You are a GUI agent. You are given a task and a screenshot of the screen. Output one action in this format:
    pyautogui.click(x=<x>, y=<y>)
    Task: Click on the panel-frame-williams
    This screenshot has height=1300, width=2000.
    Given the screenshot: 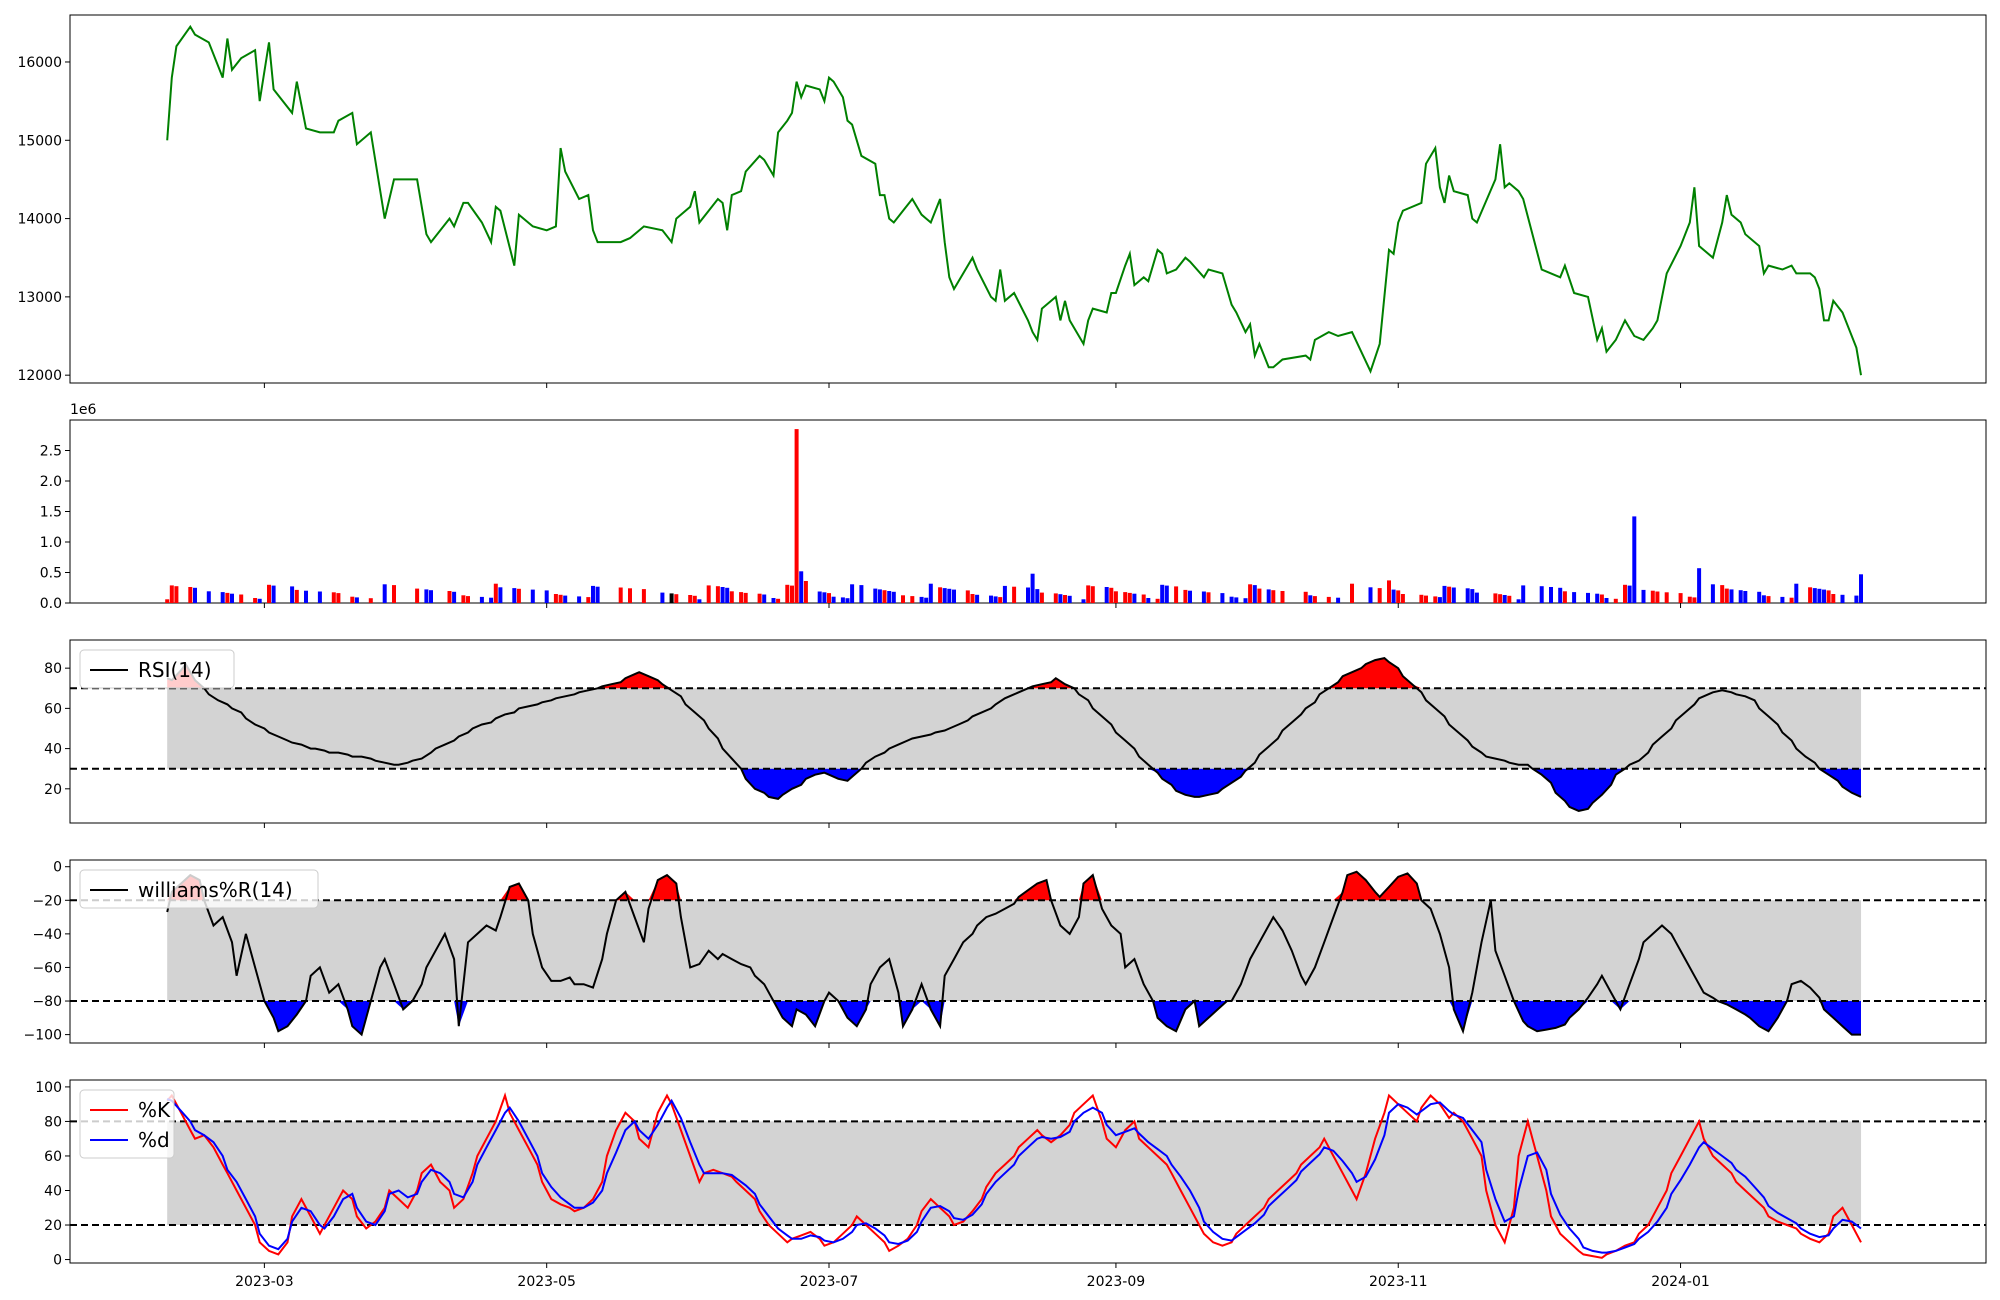 What is the action you would take?
    pyautogui.click(x=1028, y=951)
    